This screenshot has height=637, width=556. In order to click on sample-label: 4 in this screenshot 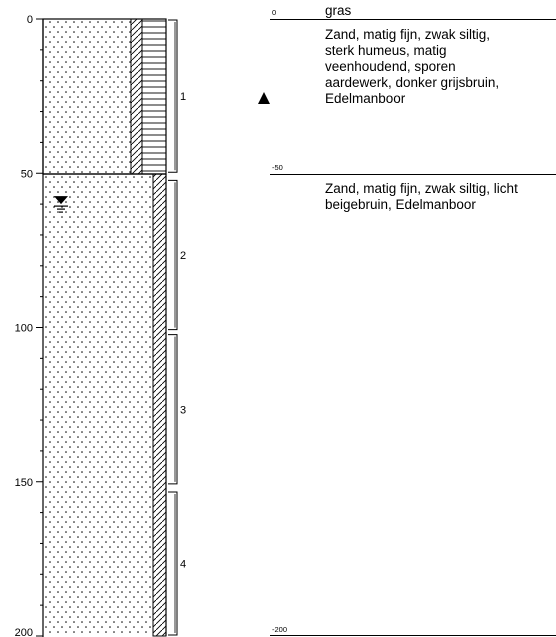, I will do `click(183, 565)`.